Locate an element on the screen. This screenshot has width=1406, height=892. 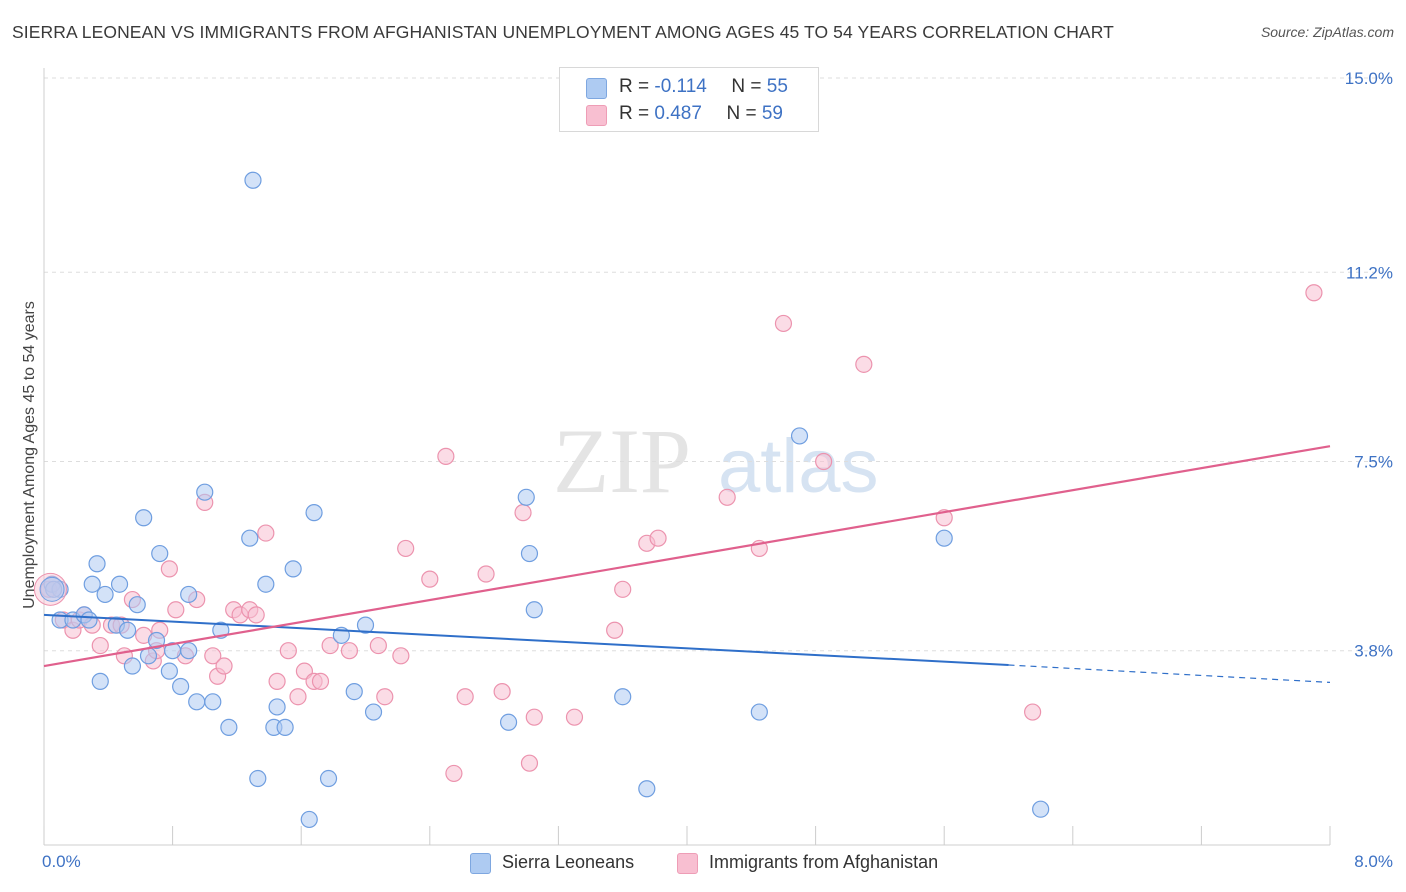
x-tick-max: 8.0% is located at coordinates (1373, 861).